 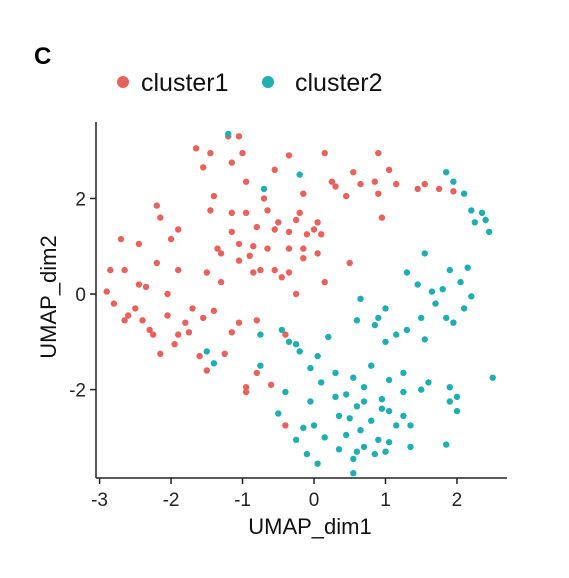 I want to click on y-axis: -2 0 2, so click(x=83, y=300).